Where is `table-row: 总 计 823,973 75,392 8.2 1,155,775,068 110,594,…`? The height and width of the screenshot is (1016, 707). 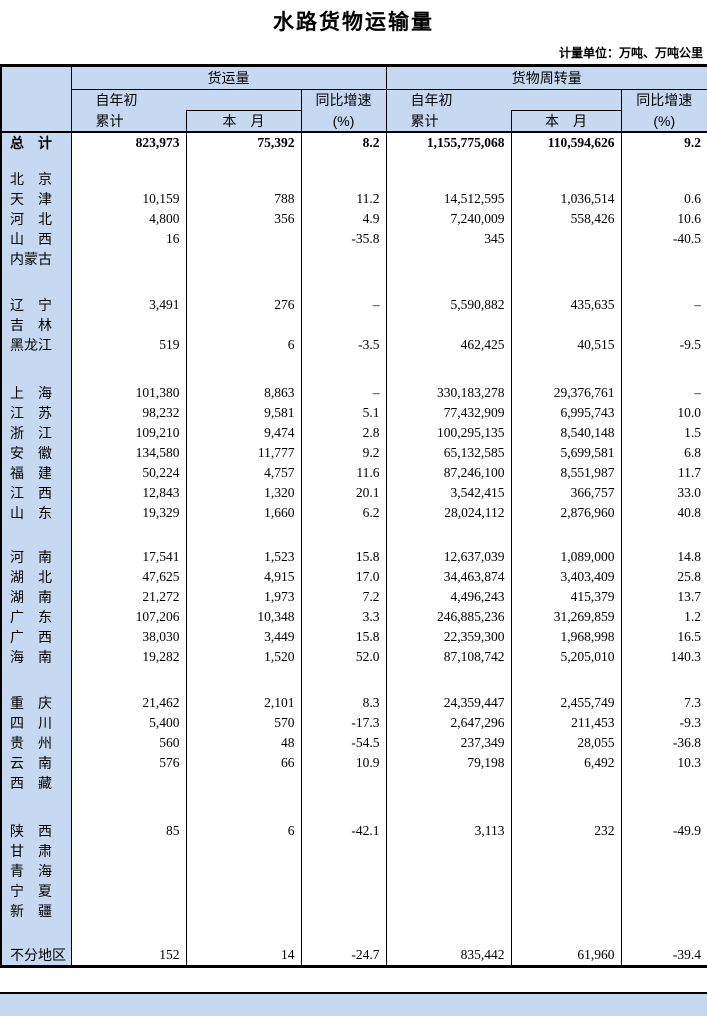 table-row: 总 计 823,973 75,392 8.2 1,155,775,068 110,594,… is located at coordinates (354, 142).